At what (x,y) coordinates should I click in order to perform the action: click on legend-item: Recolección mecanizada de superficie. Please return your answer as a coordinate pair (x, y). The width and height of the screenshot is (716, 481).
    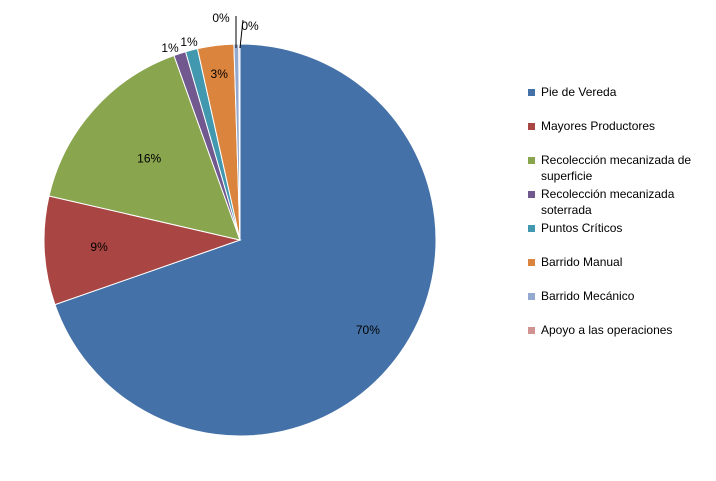
    Looking at the image, I should click on (614, 168).